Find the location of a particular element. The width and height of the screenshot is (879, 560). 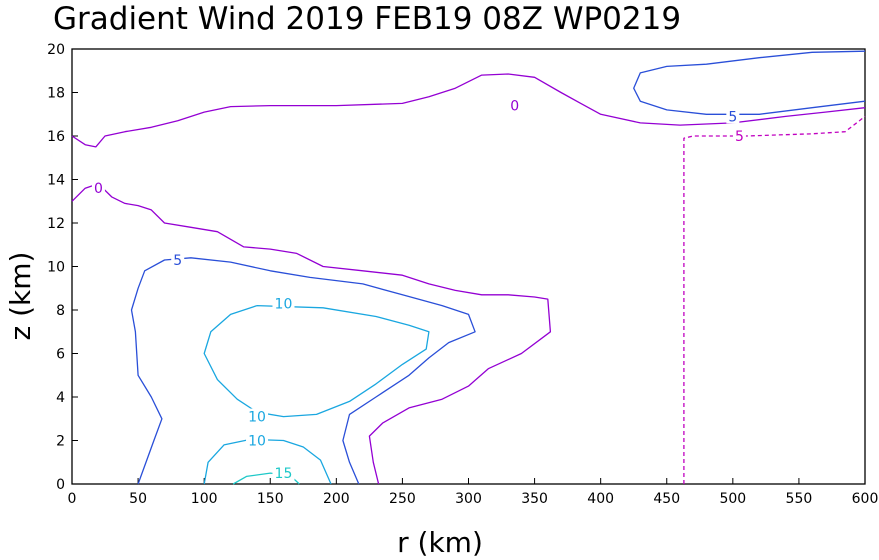

x-tick-label: 400 is located at coordinates (600, 499).